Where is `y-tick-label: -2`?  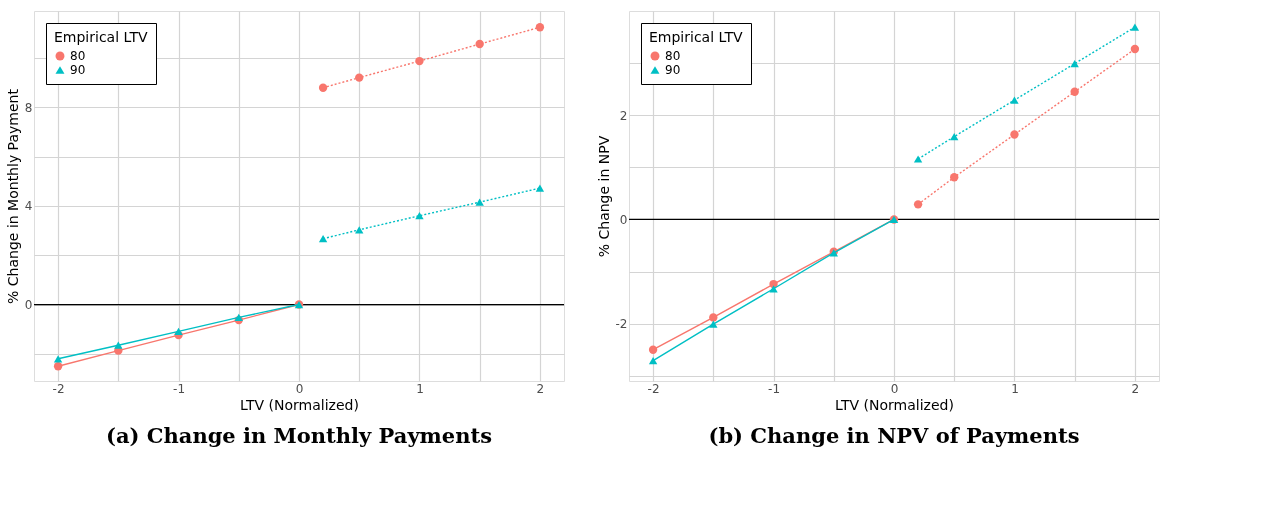
y-tick-label: -2 is located at coordinates (621, 324).